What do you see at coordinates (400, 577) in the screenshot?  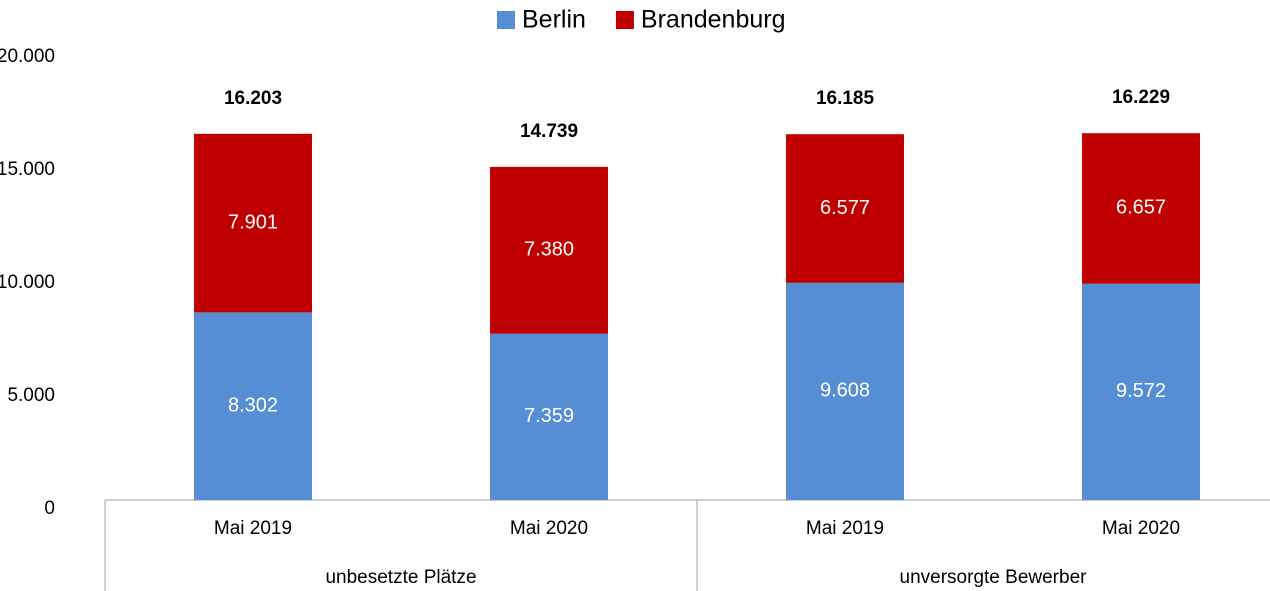 I see `group-label: unbesetzte Plätze` at bounding box center [400, 577].